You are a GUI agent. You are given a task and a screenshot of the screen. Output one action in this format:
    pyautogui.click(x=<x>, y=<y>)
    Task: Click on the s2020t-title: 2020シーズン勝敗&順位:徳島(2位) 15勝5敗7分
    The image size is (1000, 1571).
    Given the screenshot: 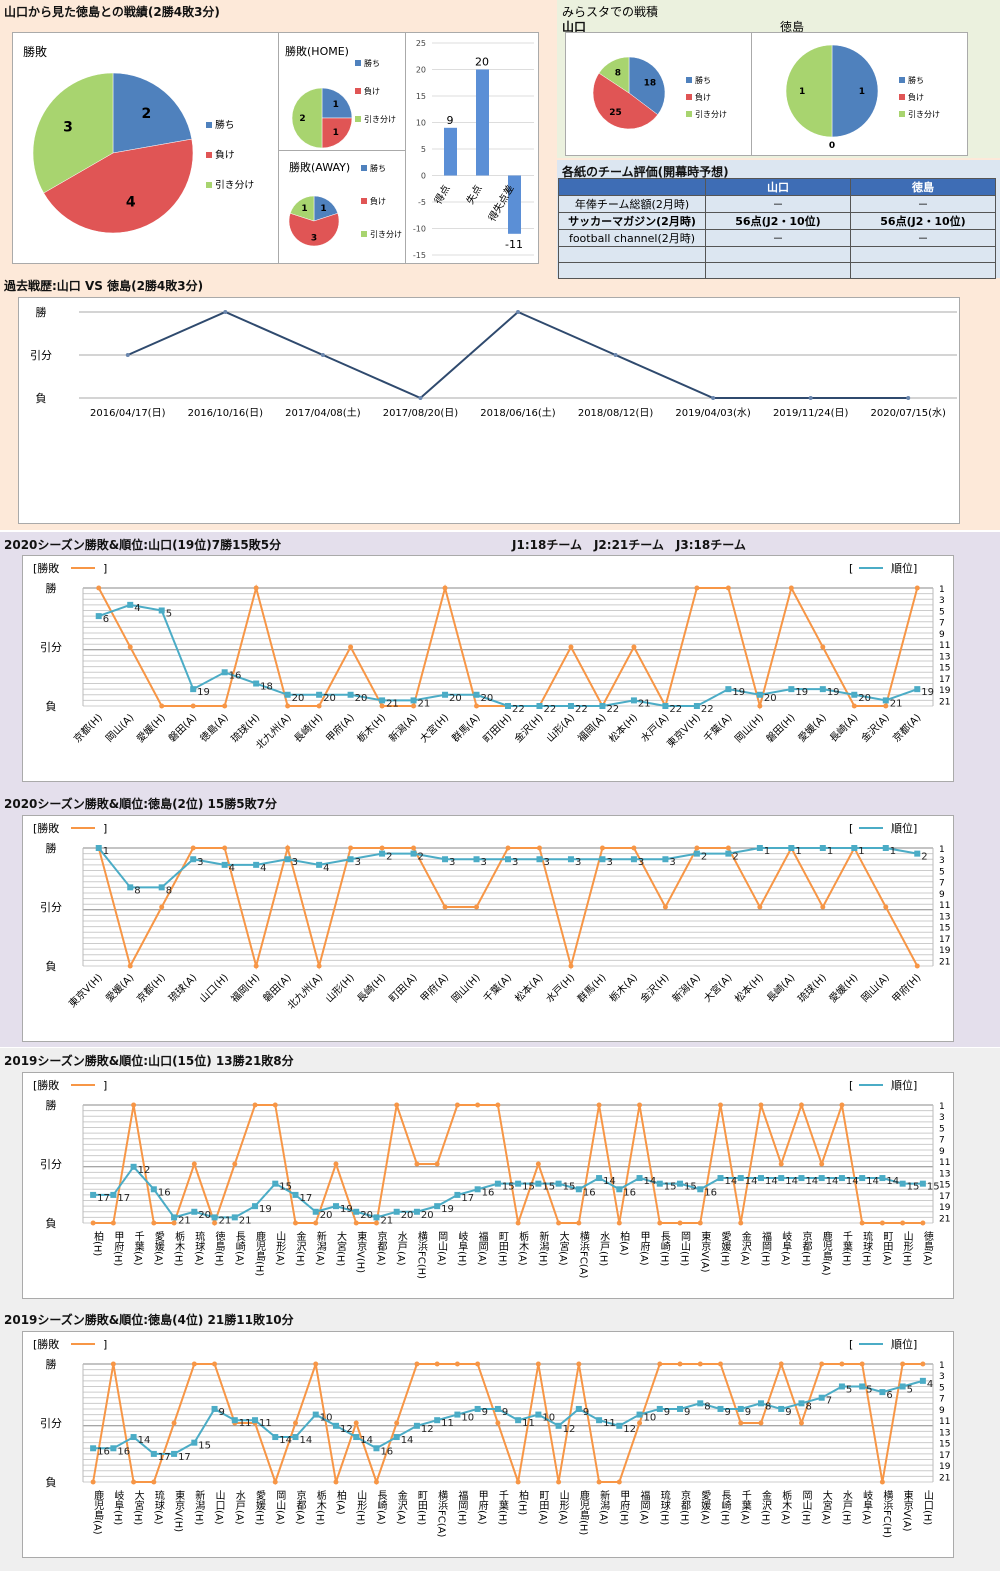 What is the action you would take?
    pyautogui.click(x=140, y=804)
    